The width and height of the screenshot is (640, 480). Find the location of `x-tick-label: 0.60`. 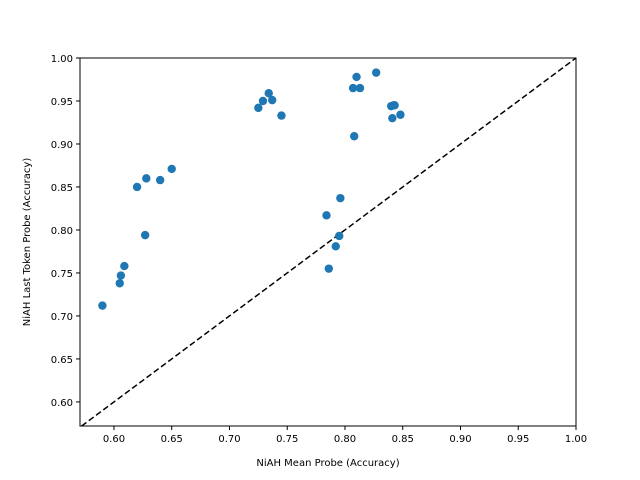

x-tick-label: 0.60 is located at coordinates (114, 439).